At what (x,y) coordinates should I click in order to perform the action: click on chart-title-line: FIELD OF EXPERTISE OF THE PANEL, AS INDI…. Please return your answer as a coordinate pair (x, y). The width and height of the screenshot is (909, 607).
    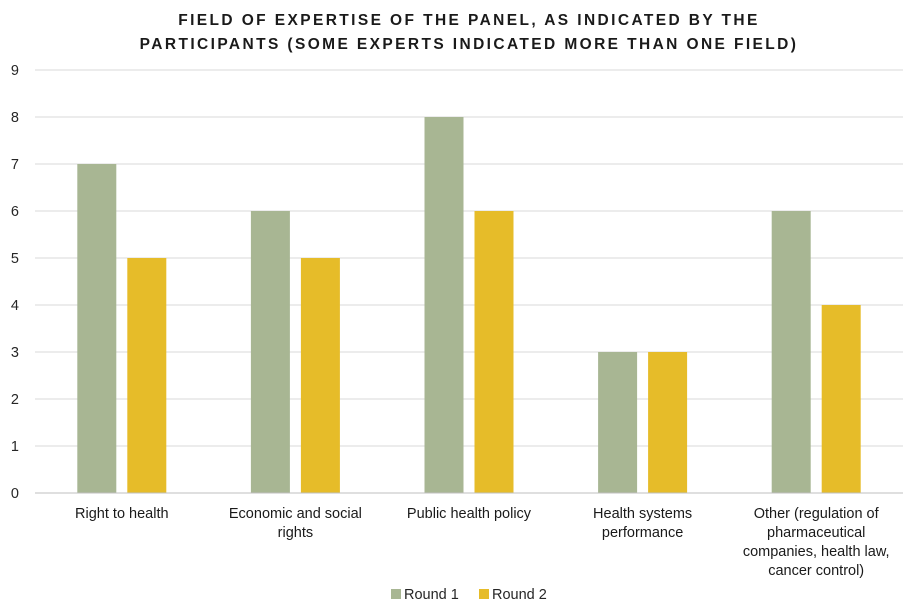
    Looking at the image, I should click on (469, 20).